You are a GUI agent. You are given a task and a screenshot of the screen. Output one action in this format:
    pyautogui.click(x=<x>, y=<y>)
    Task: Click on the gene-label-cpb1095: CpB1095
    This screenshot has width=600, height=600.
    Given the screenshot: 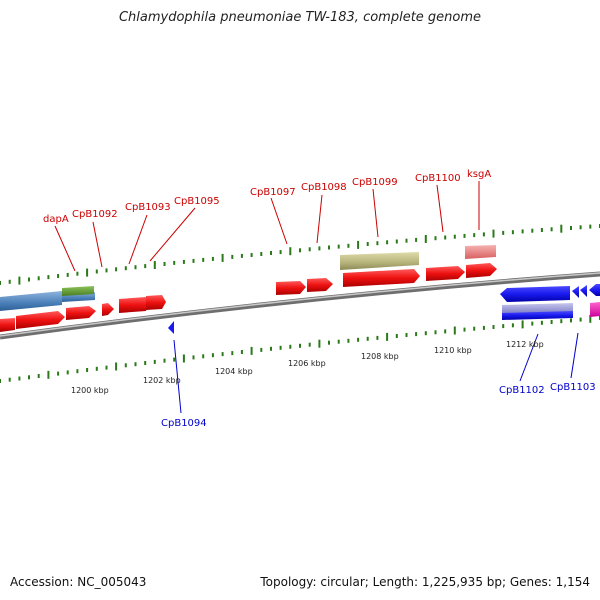 What is the action you would take?
    pyautogui.click(x=197, y=201)
    